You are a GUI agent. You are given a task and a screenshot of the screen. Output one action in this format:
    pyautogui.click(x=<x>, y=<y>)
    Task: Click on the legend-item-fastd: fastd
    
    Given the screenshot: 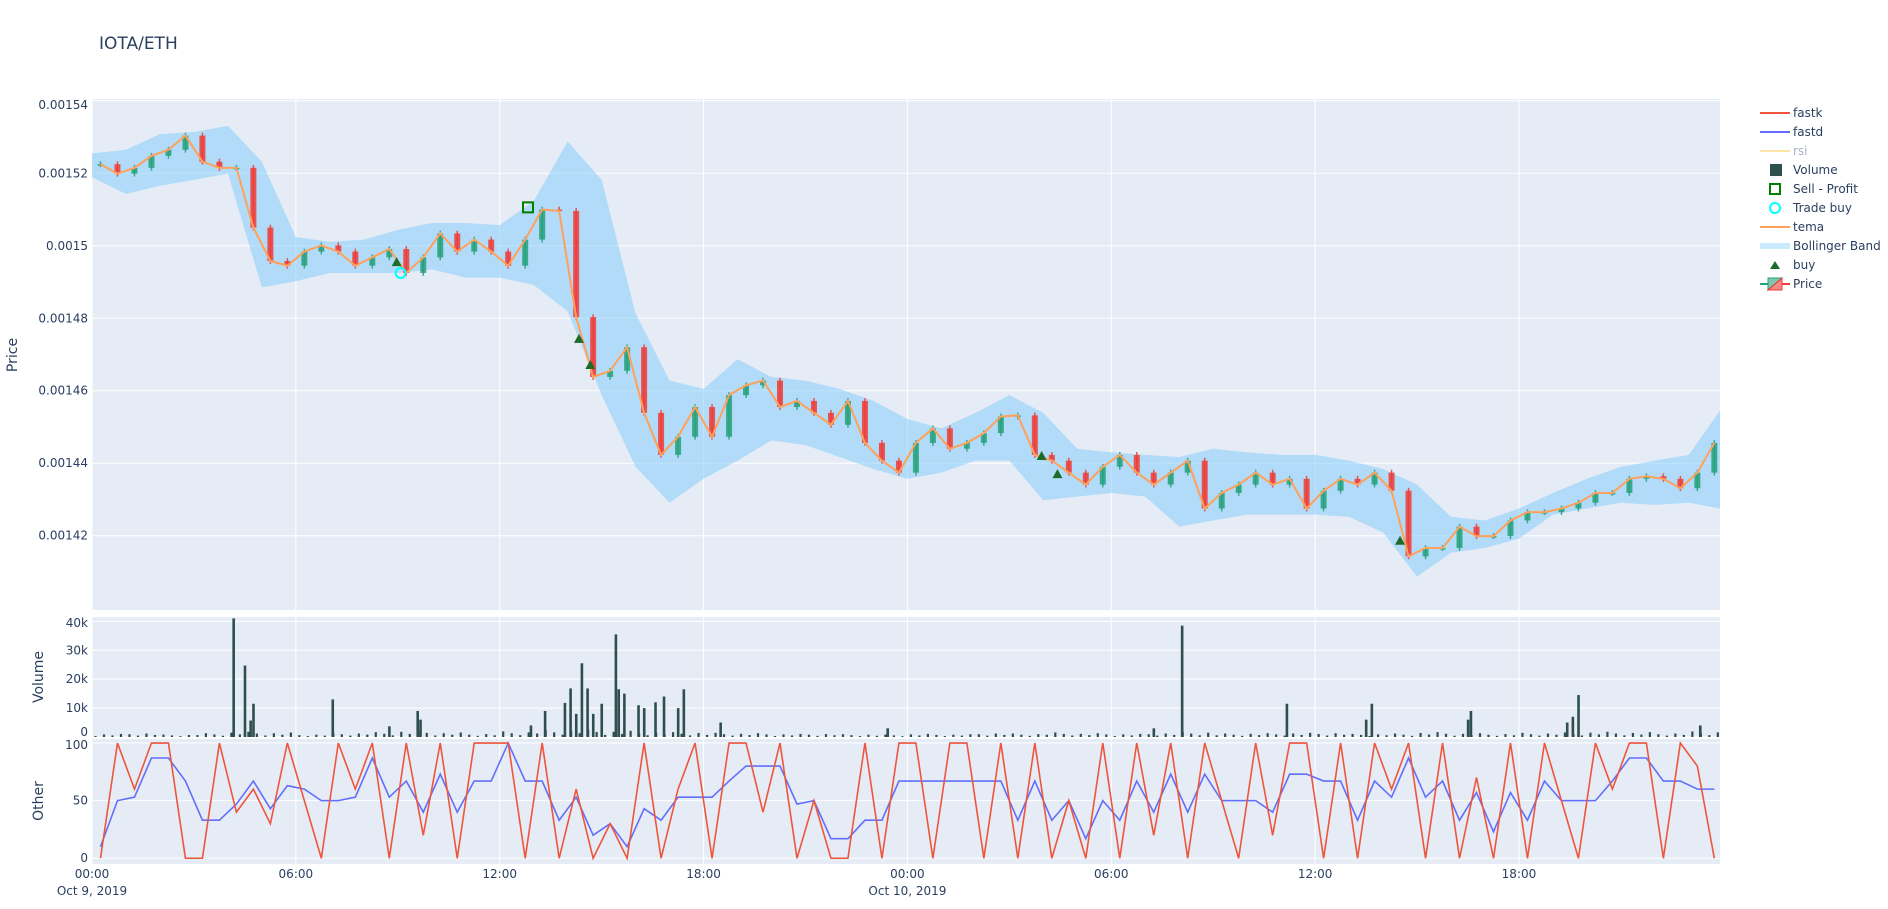 What is the action you would take?
    pyautogui.click(x=1808, y=132)
    